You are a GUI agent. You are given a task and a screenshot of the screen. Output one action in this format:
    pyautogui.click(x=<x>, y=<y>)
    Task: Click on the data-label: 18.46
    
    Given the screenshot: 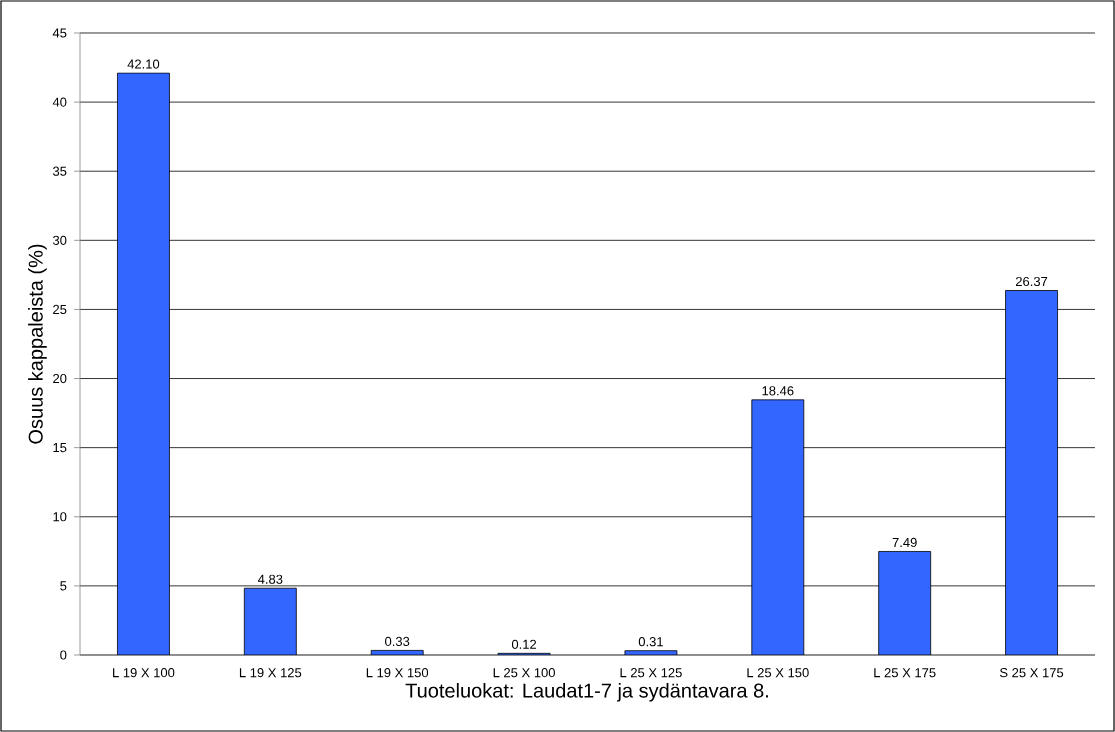 What is the action you would take?
    pyautogui.click(x=778, y=391)
    